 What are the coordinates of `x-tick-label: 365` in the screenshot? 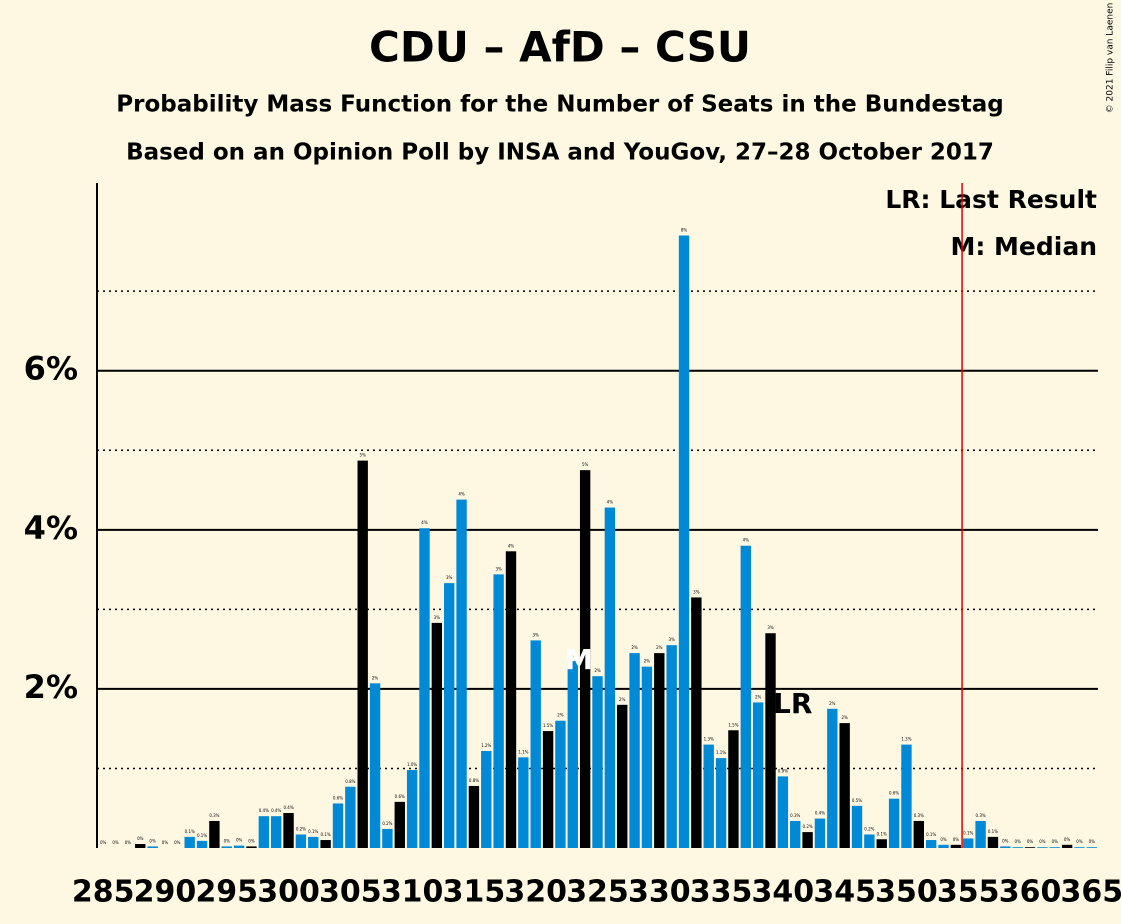 It's located at (1091, 892).